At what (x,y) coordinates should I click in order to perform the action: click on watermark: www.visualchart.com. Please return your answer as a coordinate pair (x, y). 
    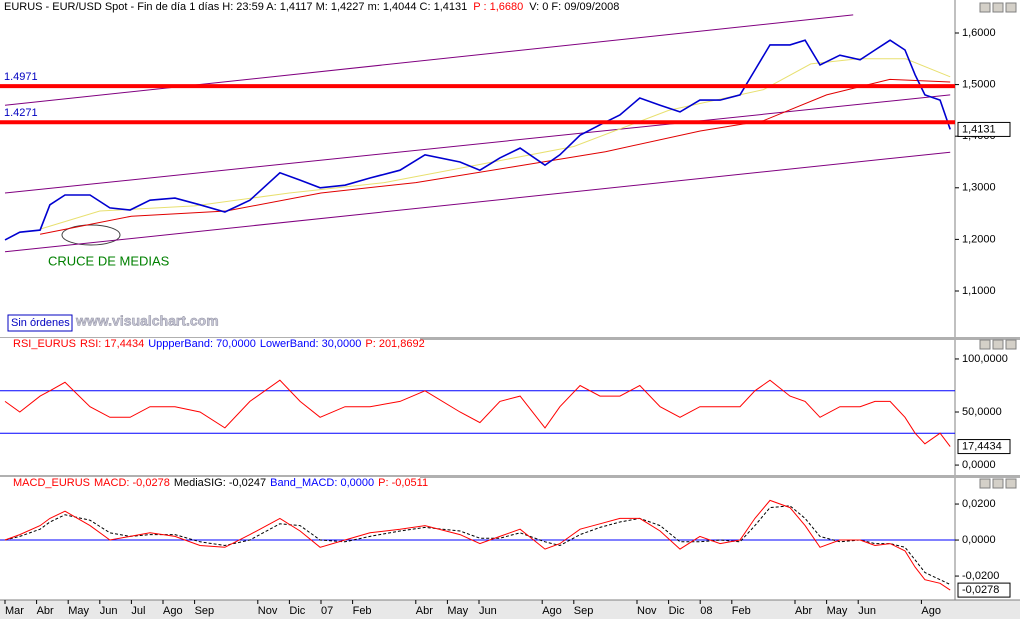
    Looking at the image, I should click on (147, 321).